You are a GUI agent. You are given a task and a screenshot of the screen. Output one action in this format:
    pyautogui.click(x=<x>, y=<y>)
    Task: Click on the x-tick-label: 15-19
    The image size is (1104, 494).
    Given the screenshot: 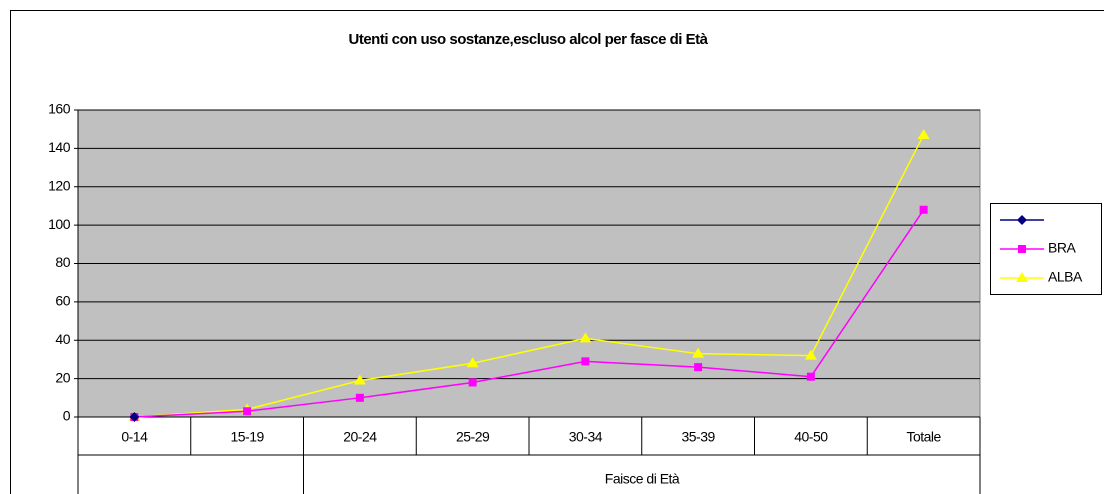 What is the action you would take?
    pyautogui.click(x=247, y=437)
    